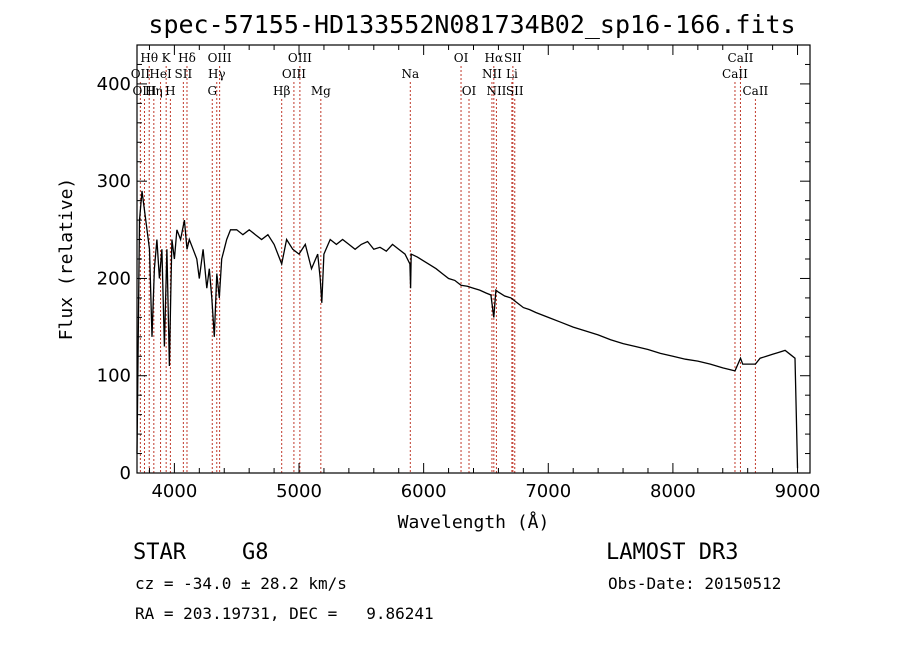 This screenshot has width=900, height=649. What do you see at coordinates (125, 473) in the screenshot?
I see `y-tick-label: 0` at bounding box center [125, 473].